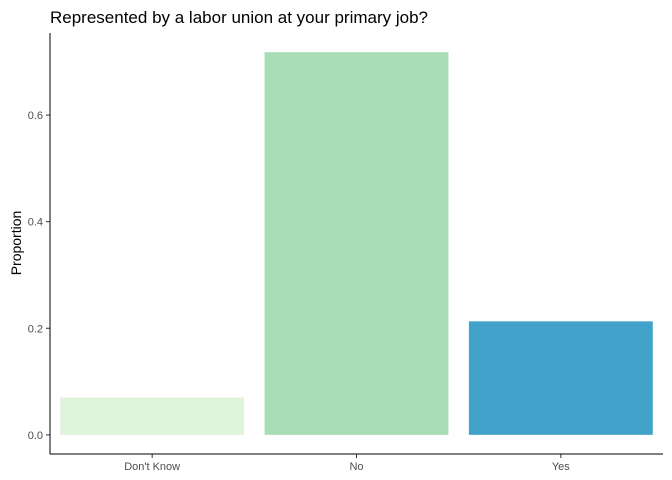 This screenshot has width=672, height=480. What do you see at coordinates (152, 416) in the screenshot?
I see `bar-don-t-know` at bounding box center [152, 416].